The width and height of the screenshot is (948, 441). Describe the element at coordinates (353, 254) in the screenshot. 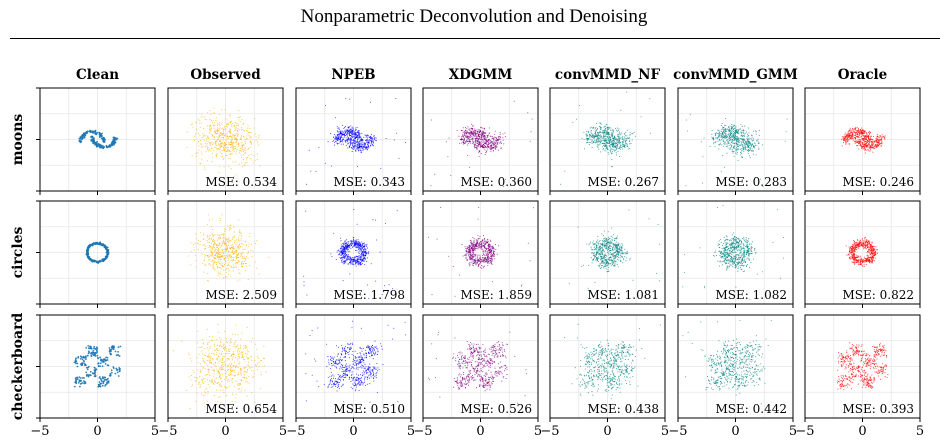

I see `panel-circles-npeb: MSE: 1.798` at that location.